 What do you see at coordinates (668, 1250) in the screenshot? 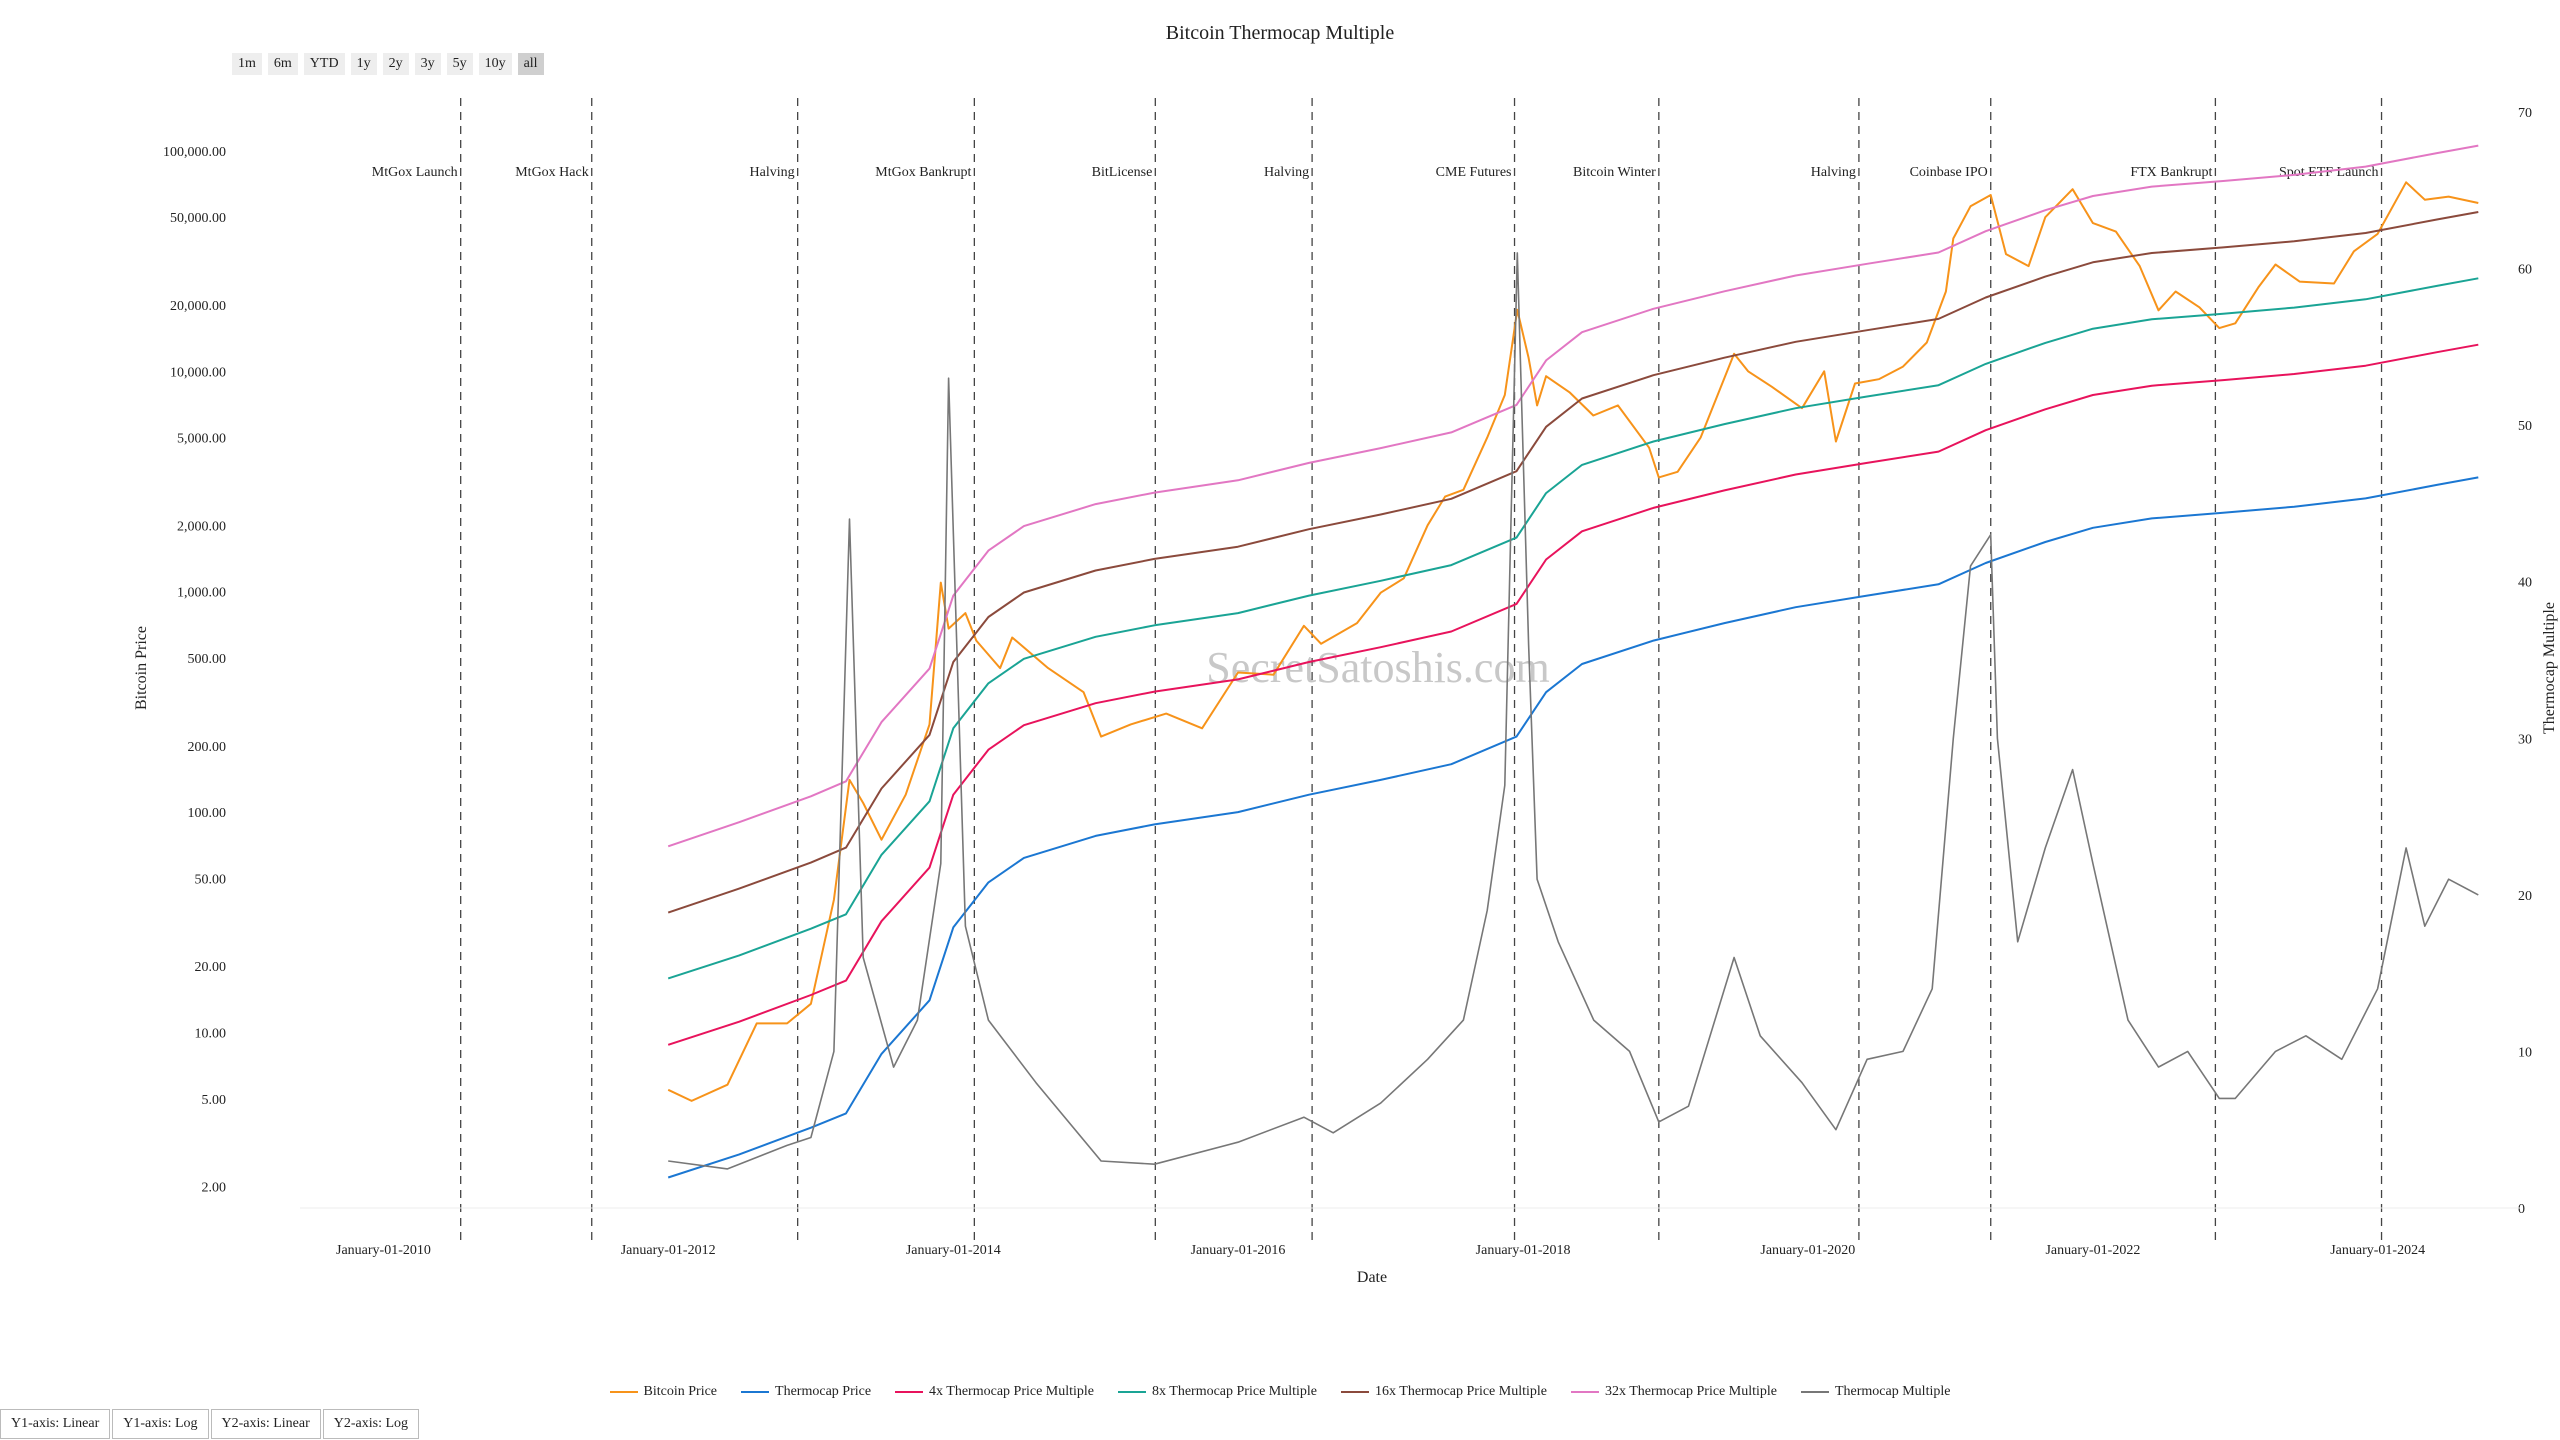
I see `x-tick-label: January-01-2012` at bounding box center [668, 1250].